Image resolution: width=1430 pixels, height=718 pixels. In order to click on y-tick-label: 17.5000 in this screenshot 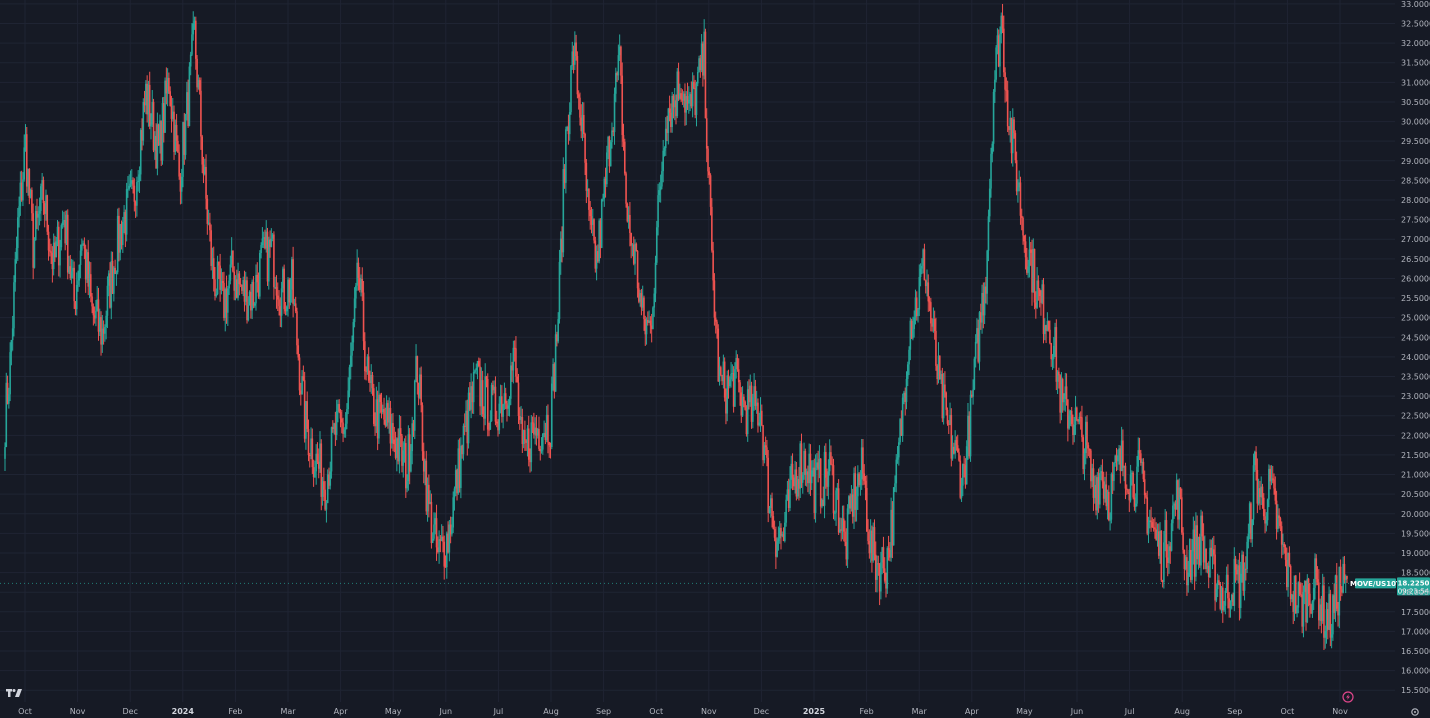, I will do `click(1415, 612)`.